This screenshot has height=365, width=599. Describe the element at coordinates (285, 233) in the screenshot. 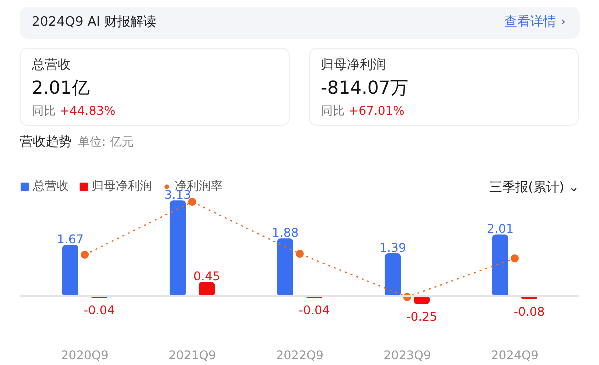

I see `data-label: 1.88` at that location.